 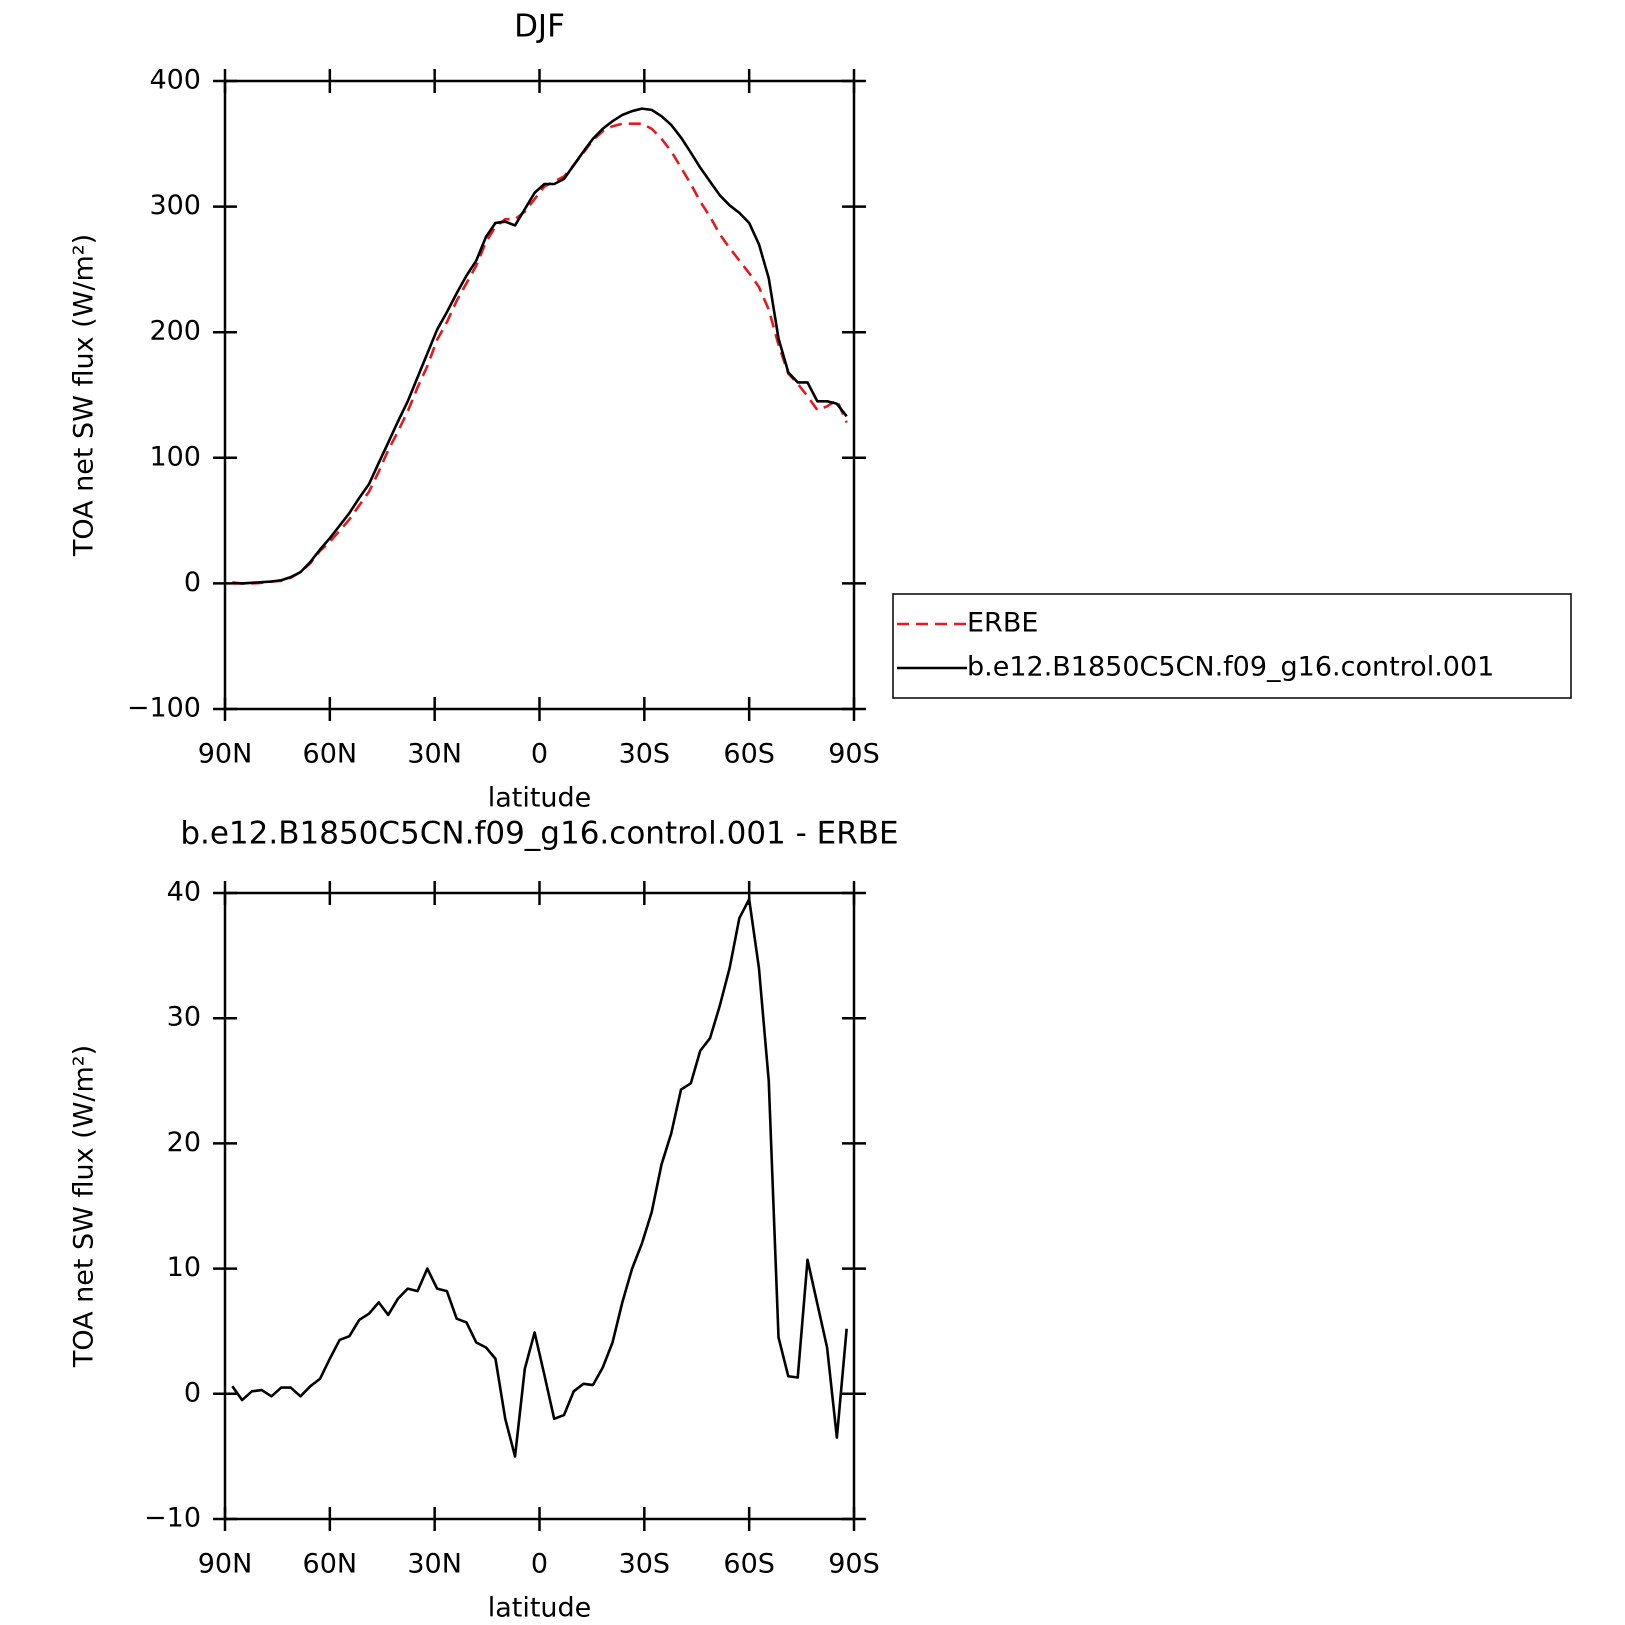 What do you see at coordinates (175, 205) in the screenshot?
I see `y-tick-label: 300` at bounding box center [175, 205].